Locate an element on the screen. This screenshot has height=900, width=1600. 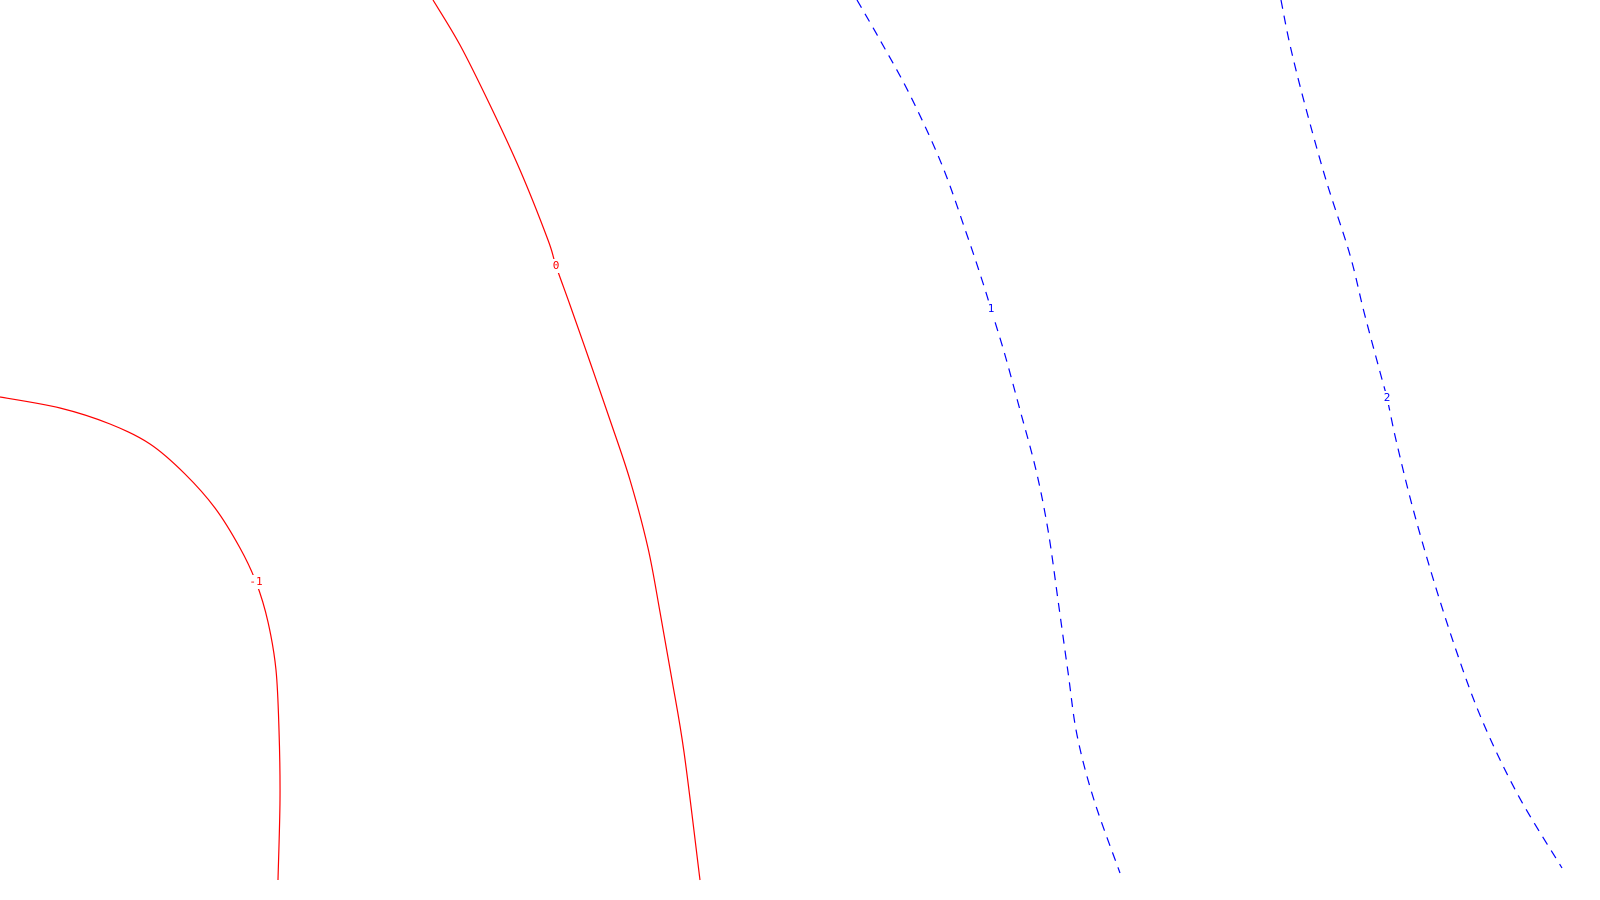
contour-label-level-2: 2 is located at coordinates (1387, 397).